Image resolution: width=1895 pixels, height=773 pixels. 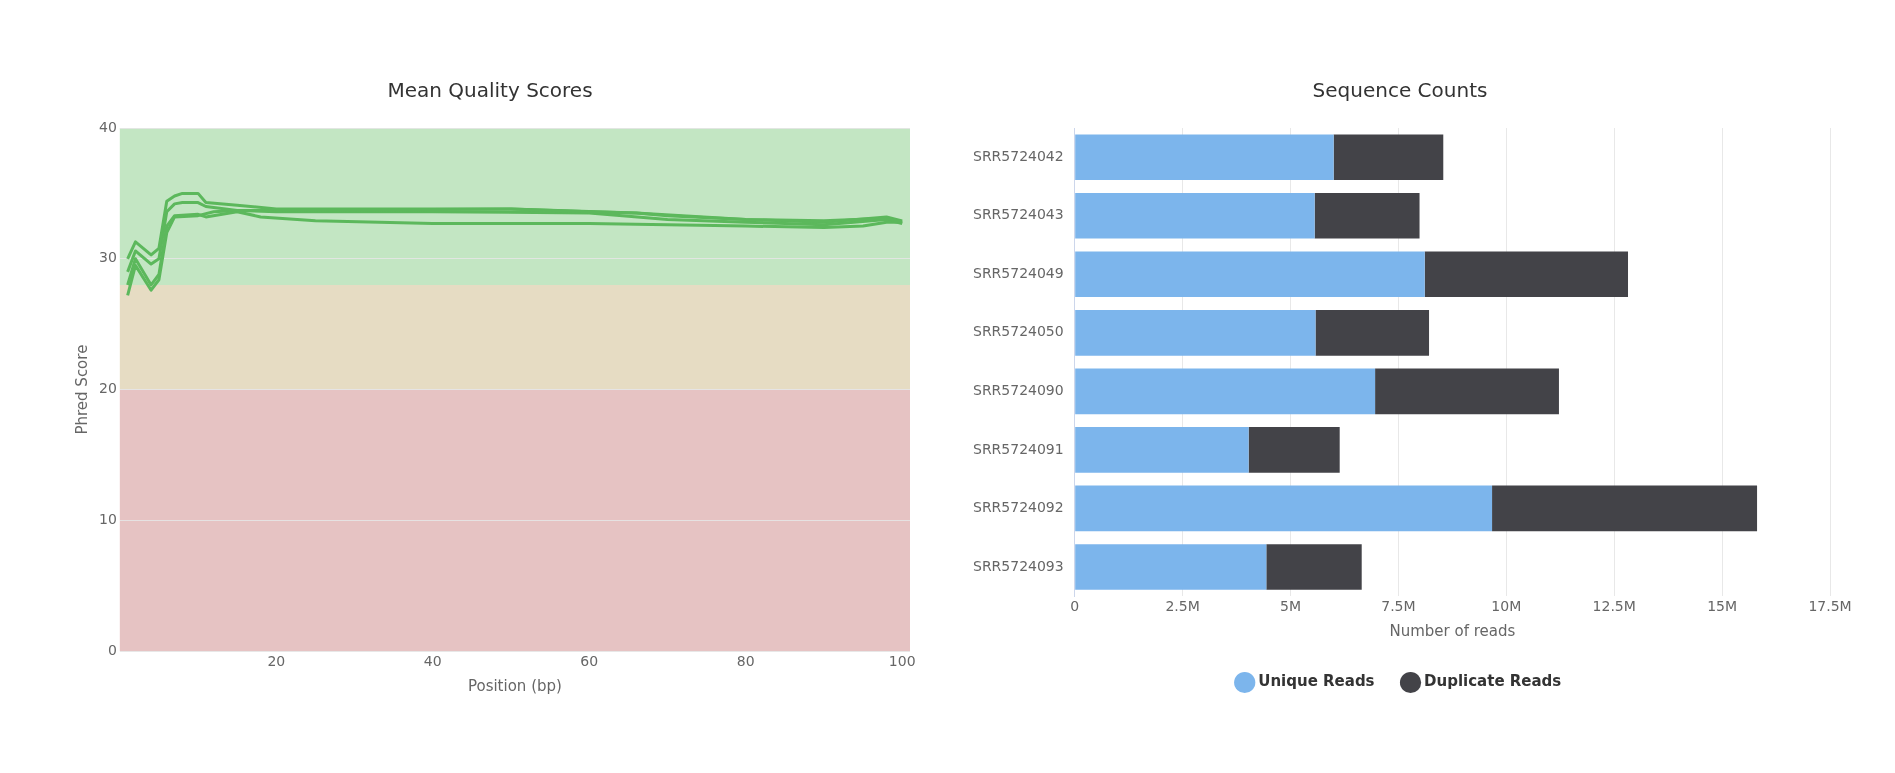 I want to click on x-tick-label: 15M, so click(x=1722, y=606).